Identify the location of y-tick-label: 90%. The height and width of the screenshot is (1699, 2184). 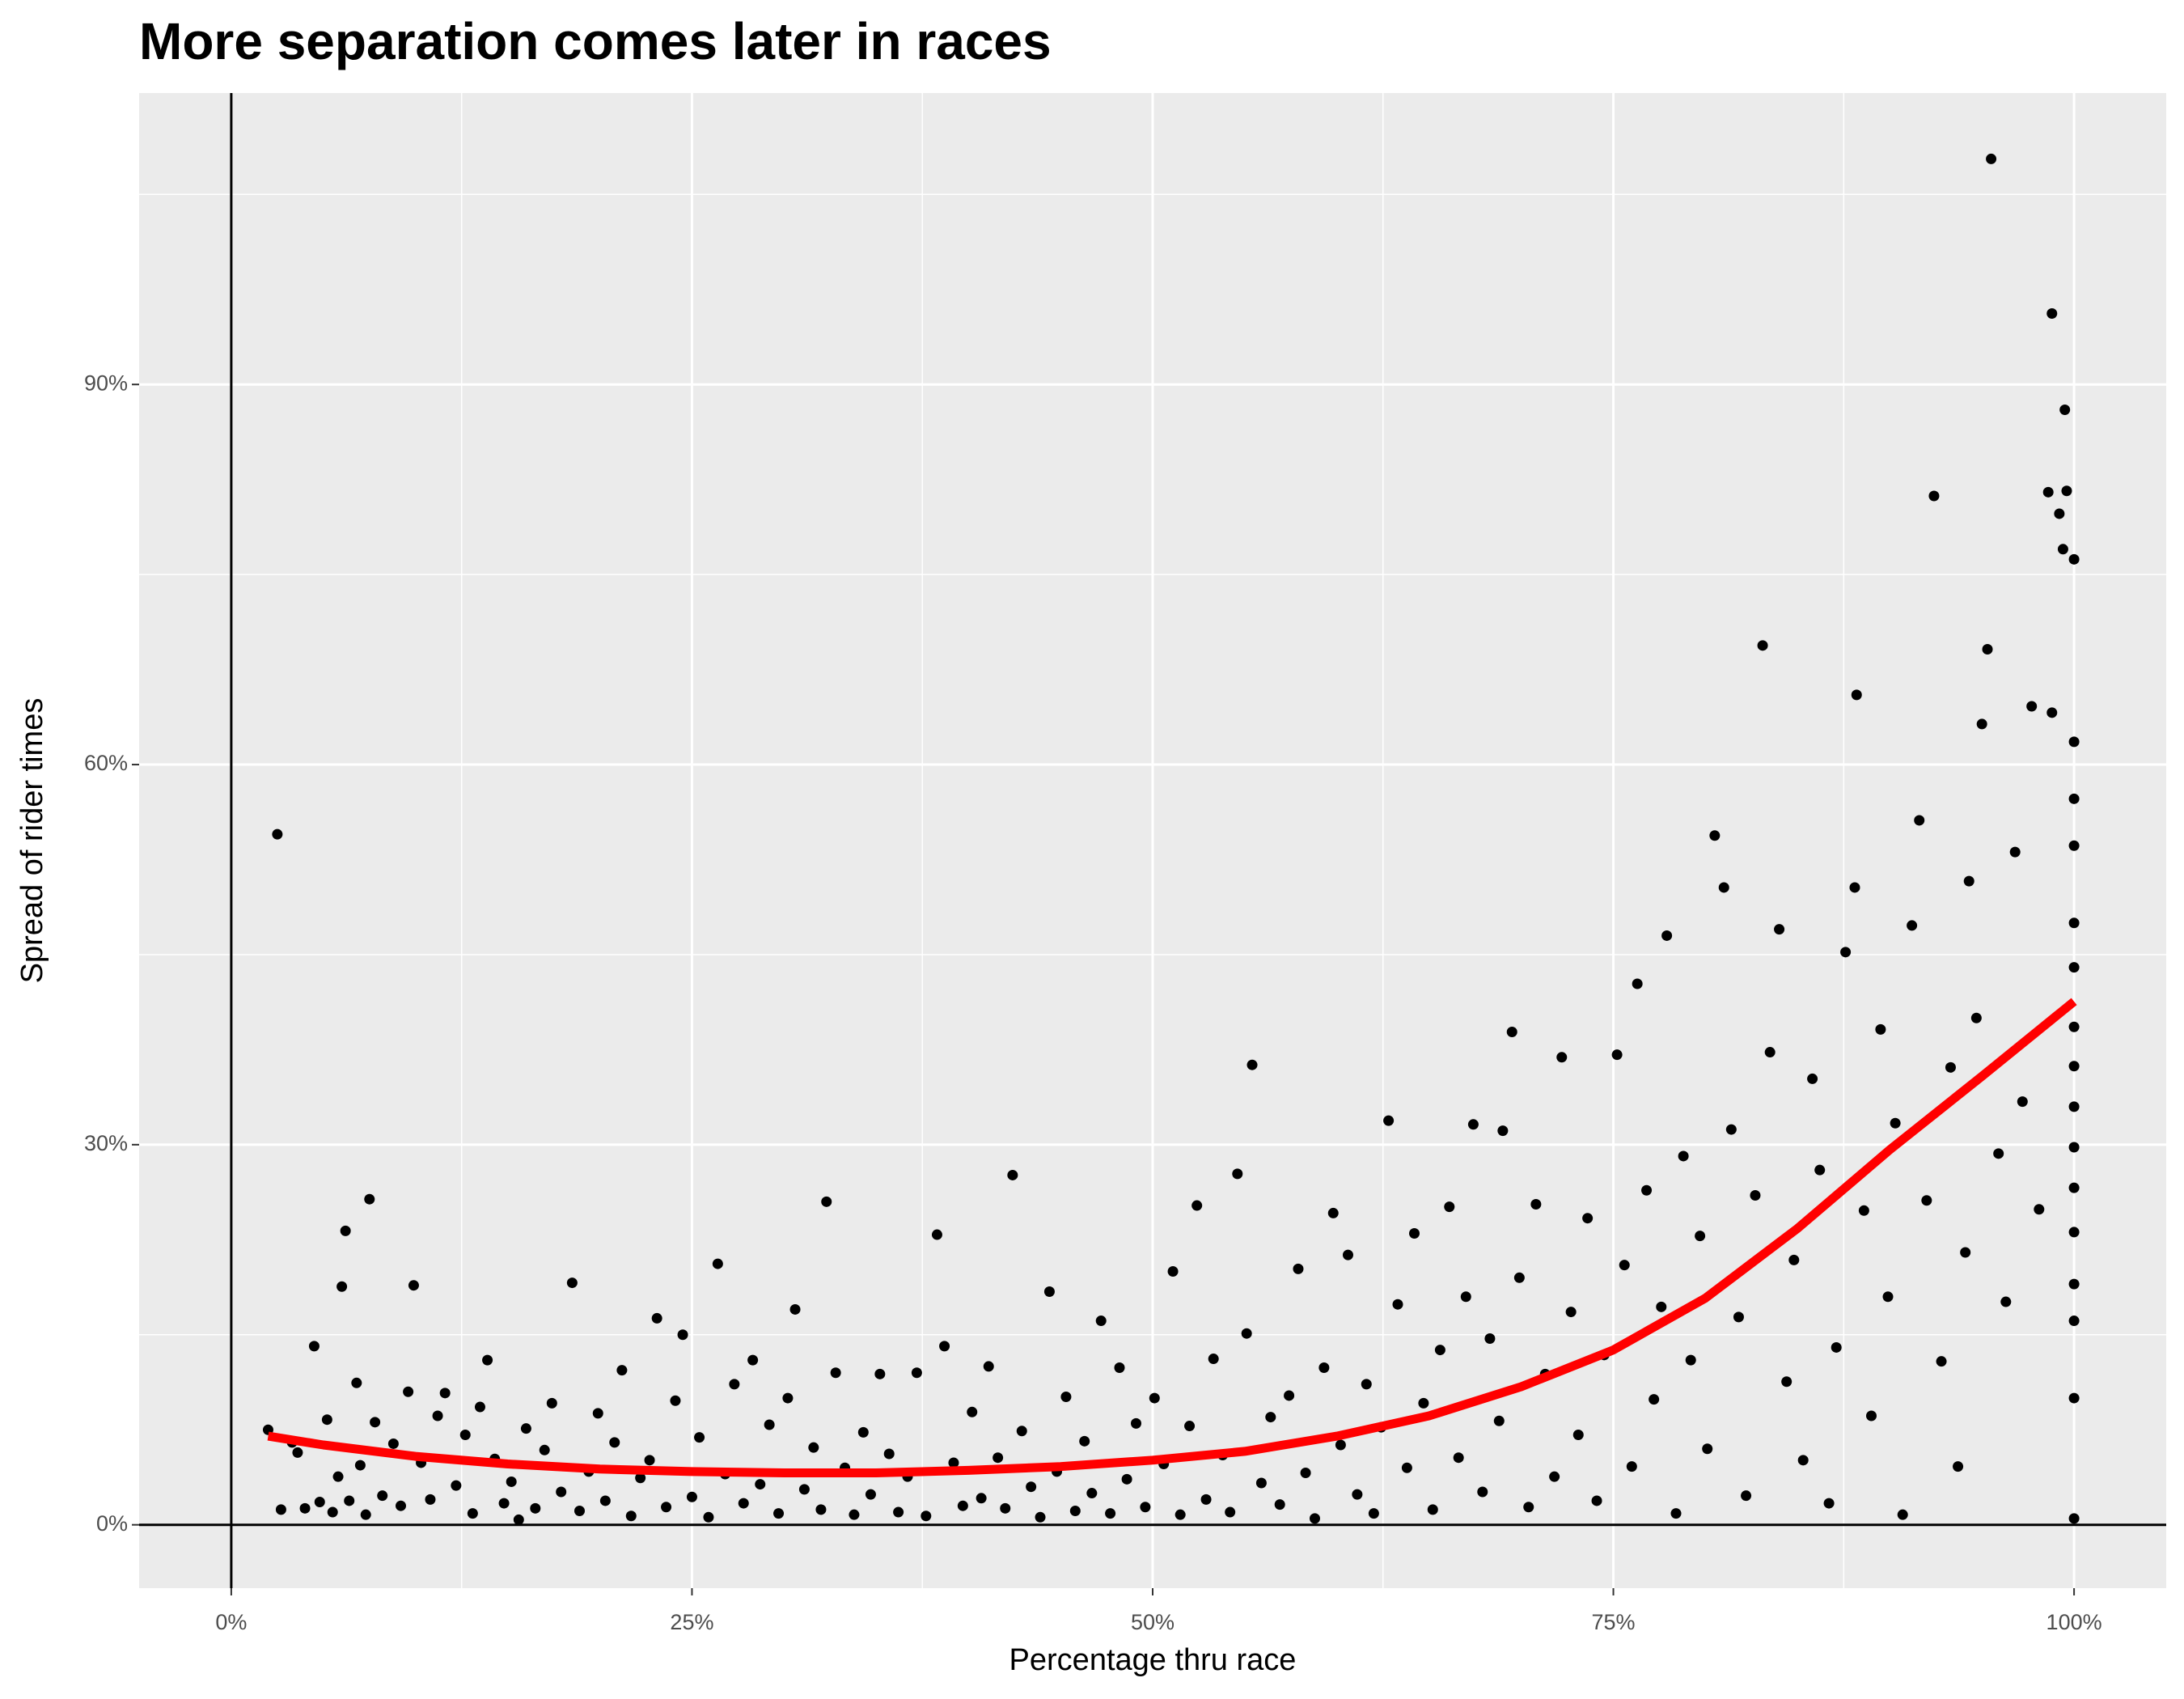
(106, 383).